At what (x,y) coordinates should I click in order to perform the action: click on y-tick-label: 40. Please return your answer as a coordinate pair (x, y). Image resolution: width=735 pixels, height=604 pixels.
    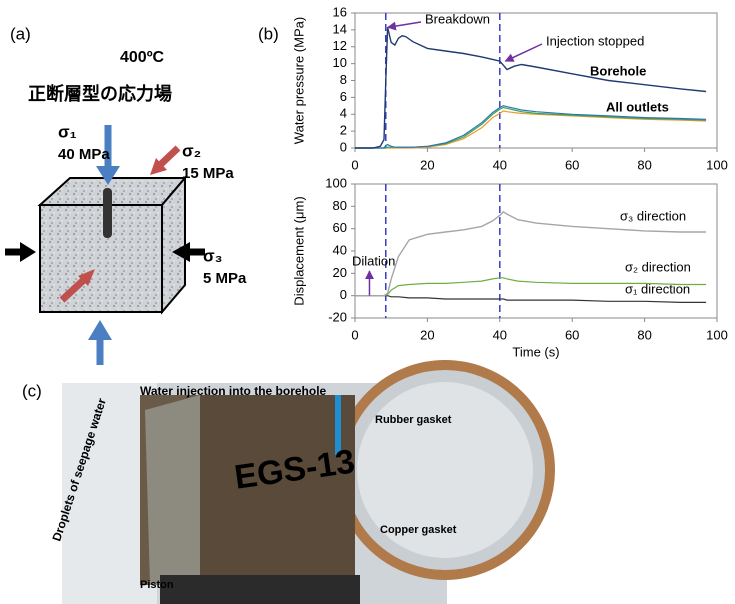
    Looking at the image, I should click on (340, 249).